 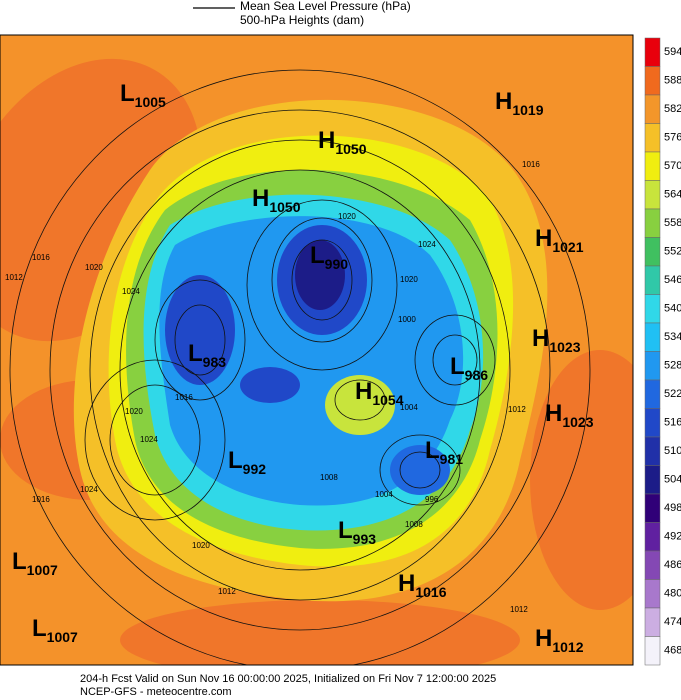 I want to click on colorbar-label: 468, so click(x=672, y=651).